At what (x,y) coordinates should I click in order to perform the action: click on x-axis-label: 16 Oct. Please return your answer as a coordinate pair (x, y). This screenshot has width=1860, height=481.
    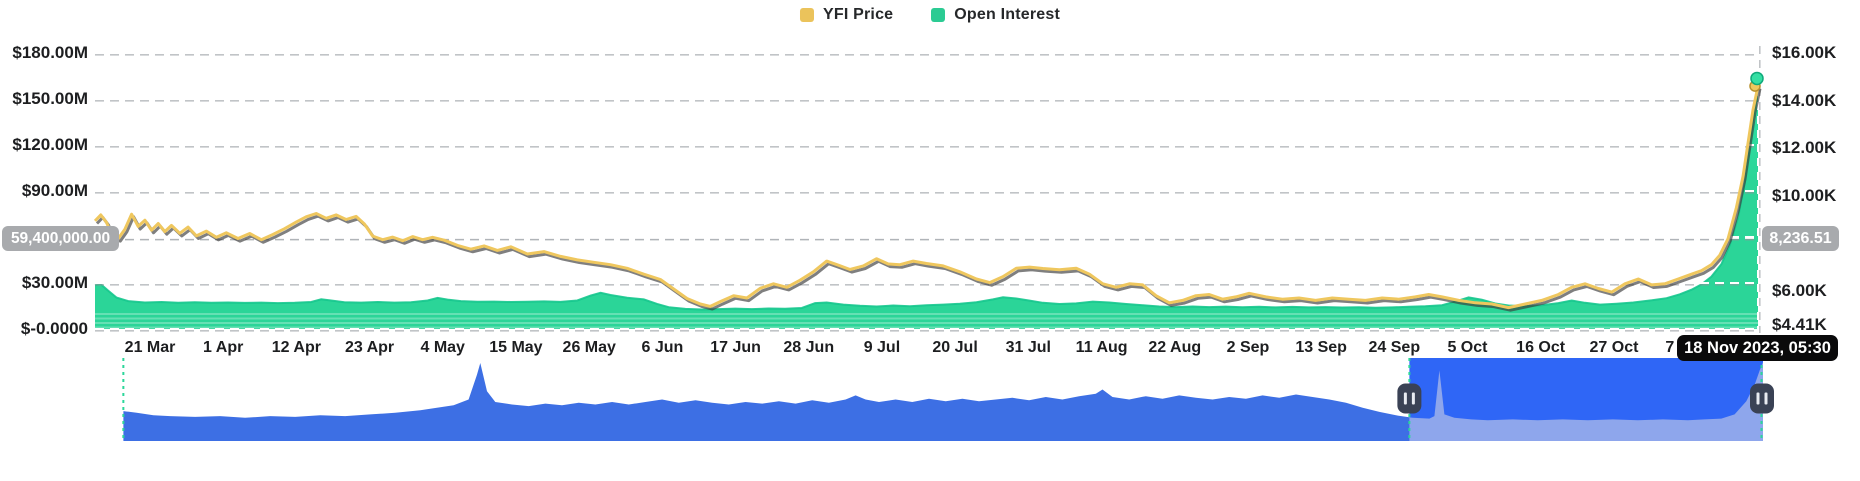
    Looking at the image, I should click on (1541, 347).